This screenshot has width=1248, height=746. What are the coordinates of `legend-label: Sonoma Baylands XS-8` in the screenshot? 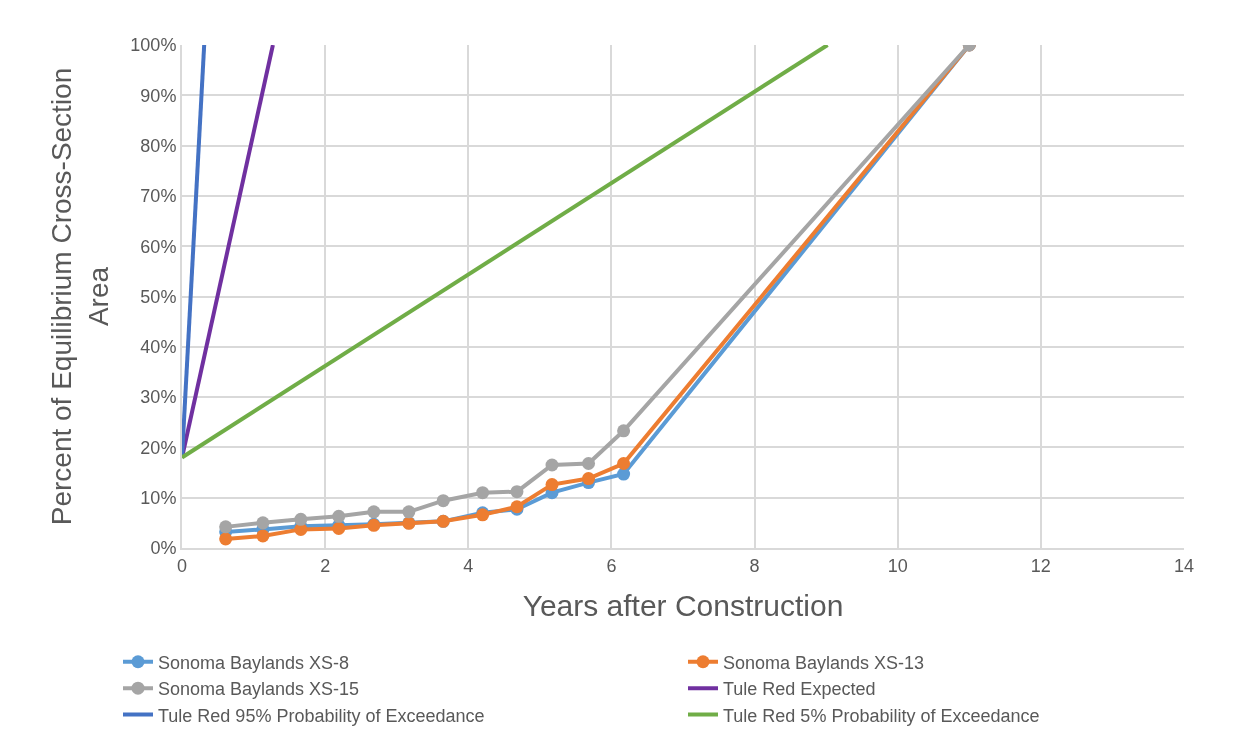 It's located at (254, 662).